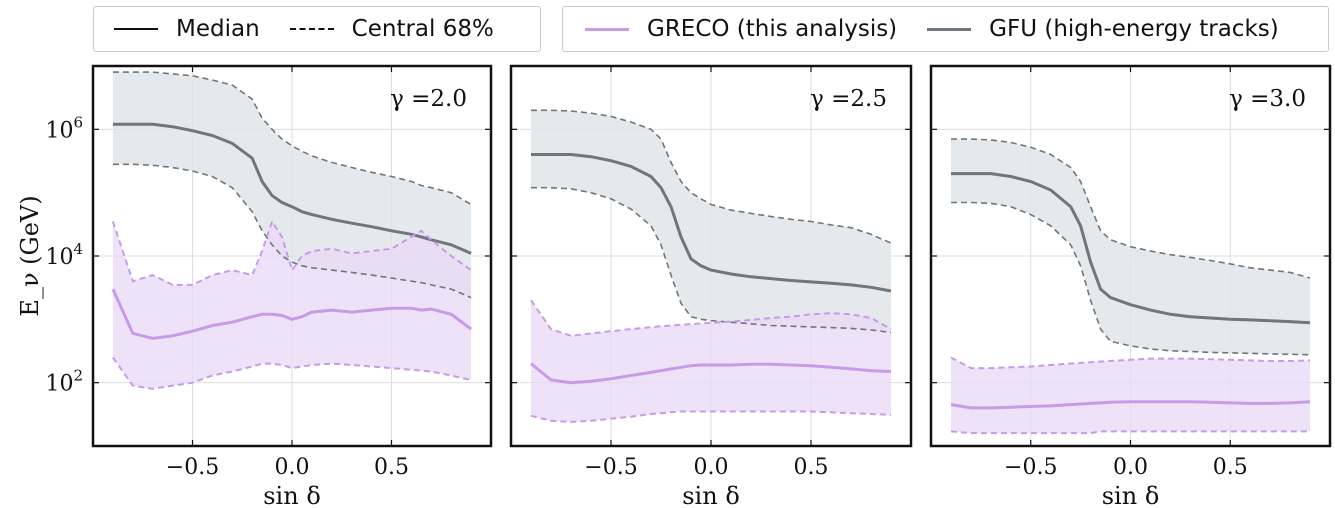 This screenshot has width=1335, height=508. What do you see at coordinates (1267, 99) in the screenshot?
I see `spectral-index-annotation: γ =3.0` at bounding box center [1267, 99].